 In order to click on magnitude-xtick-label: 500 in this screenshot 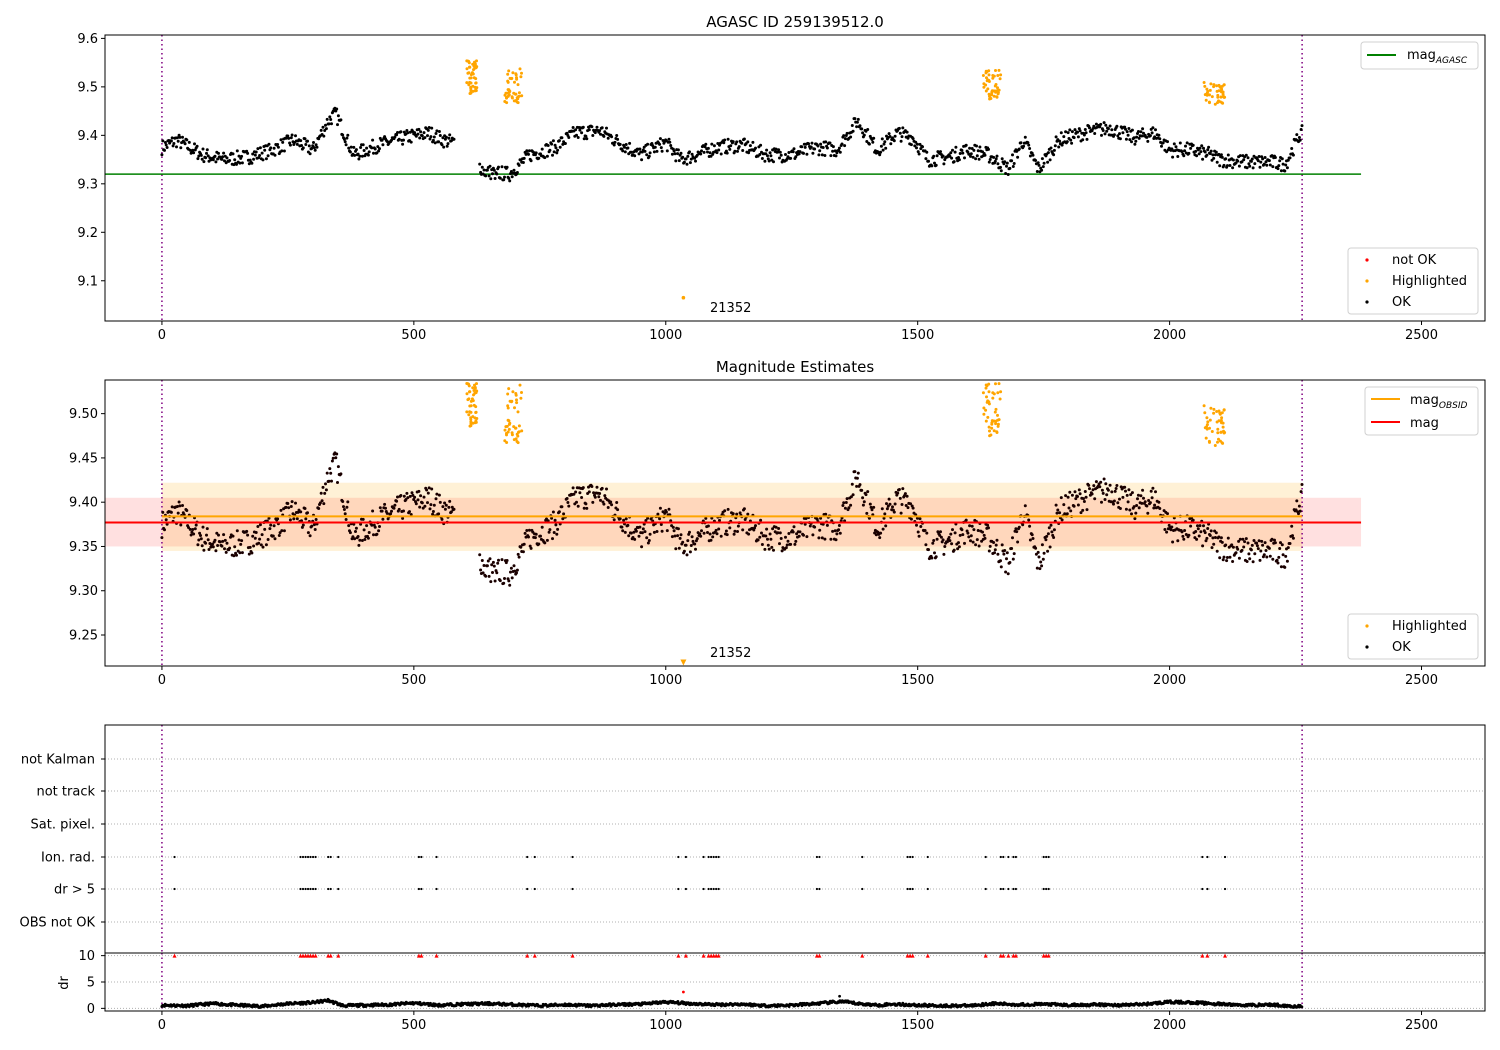, I will do `click(413, 680)`.